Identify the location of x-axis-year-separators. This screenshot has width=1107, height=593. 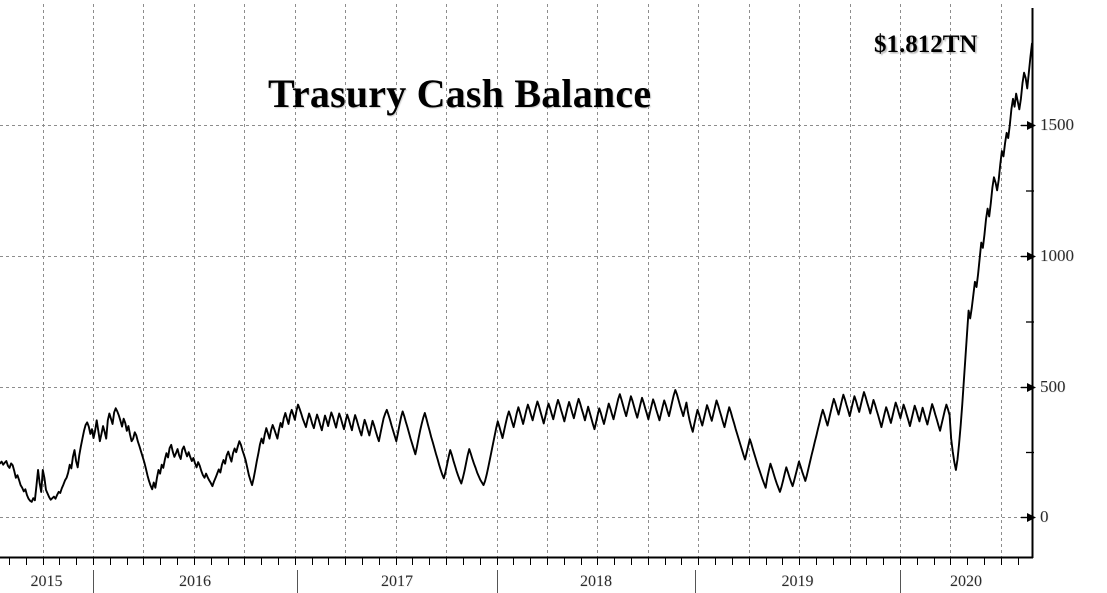
(497, 581).